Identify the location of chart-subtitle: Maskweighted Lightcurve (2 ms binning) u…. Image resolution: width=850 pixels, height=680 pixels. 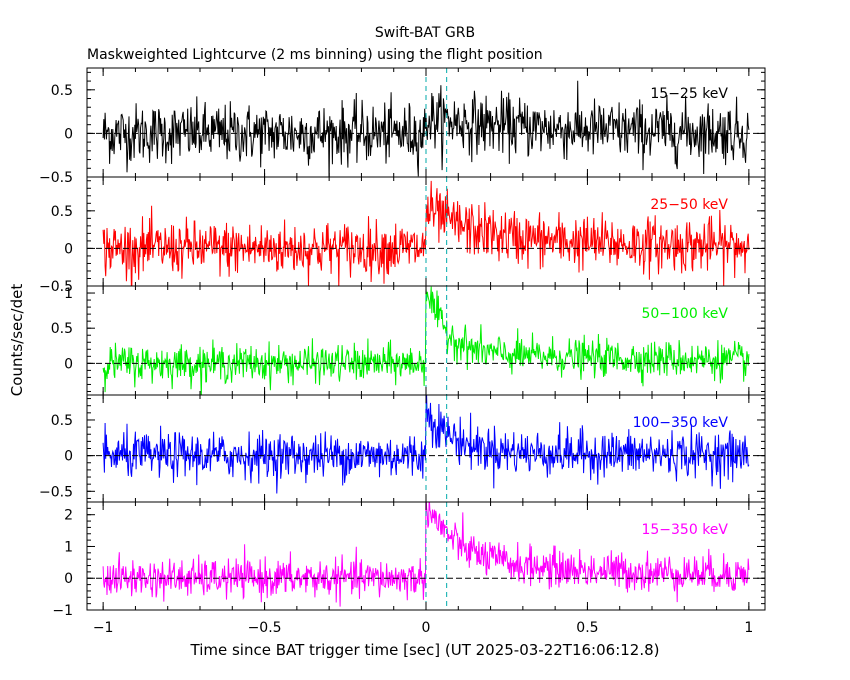
(315, 55).